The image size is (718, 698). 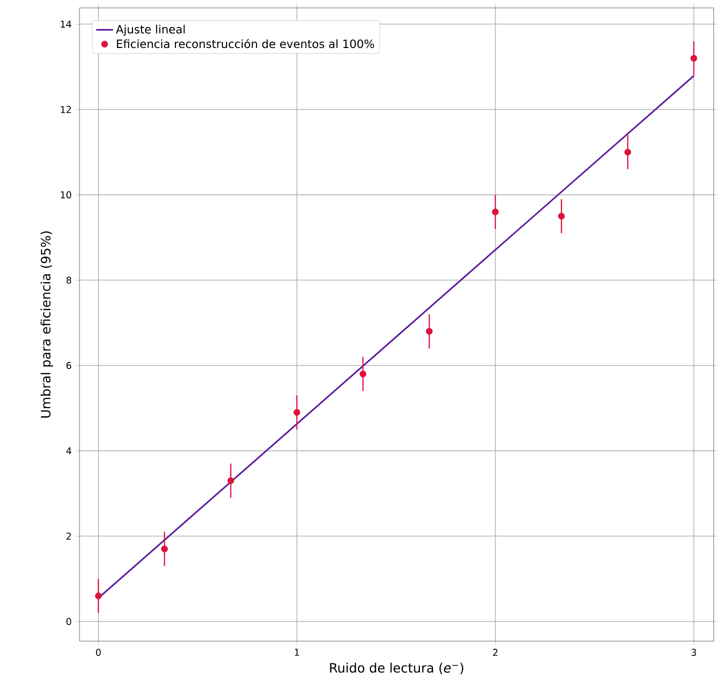 What do you see at coordinates (69, 366) in the screenshot?
I see `y-tick-label: 6` at bounding box center [69, 366].